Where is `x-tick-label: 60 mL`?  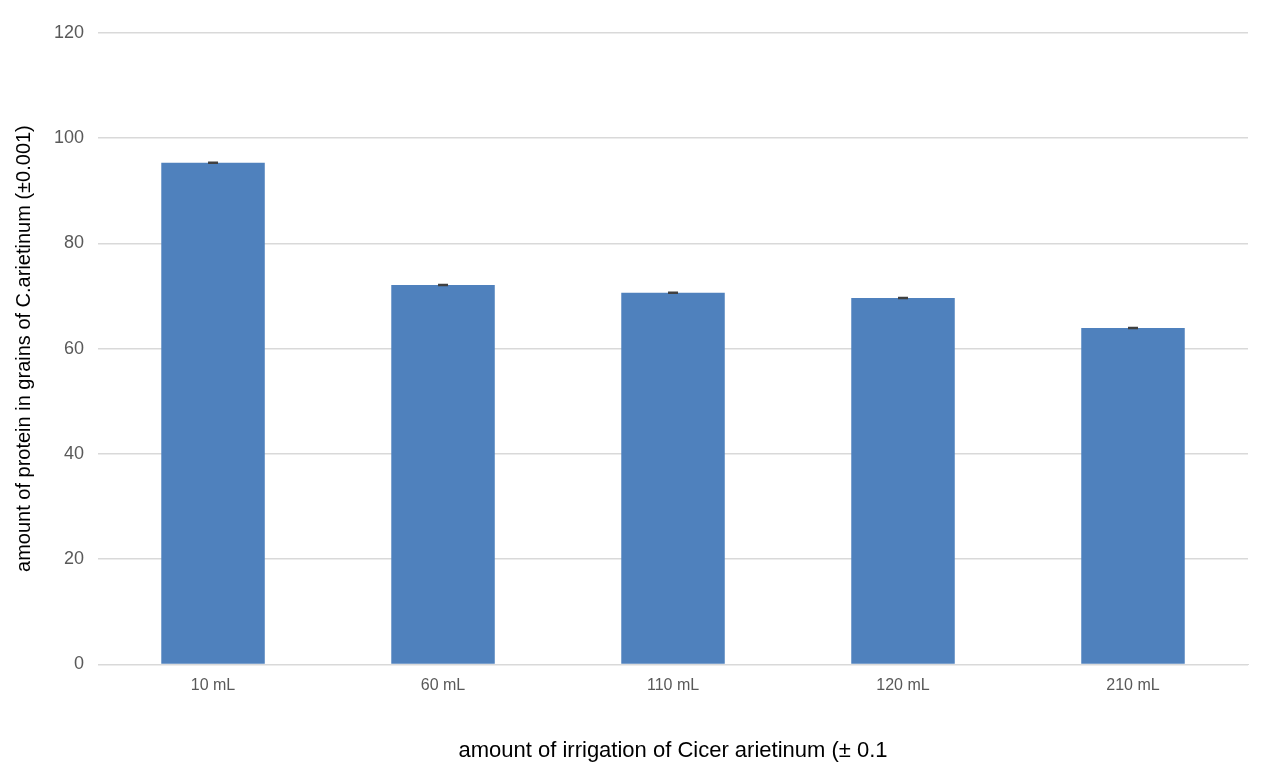
x-tick-label: 60 mL is located at coordinates (443, 685).